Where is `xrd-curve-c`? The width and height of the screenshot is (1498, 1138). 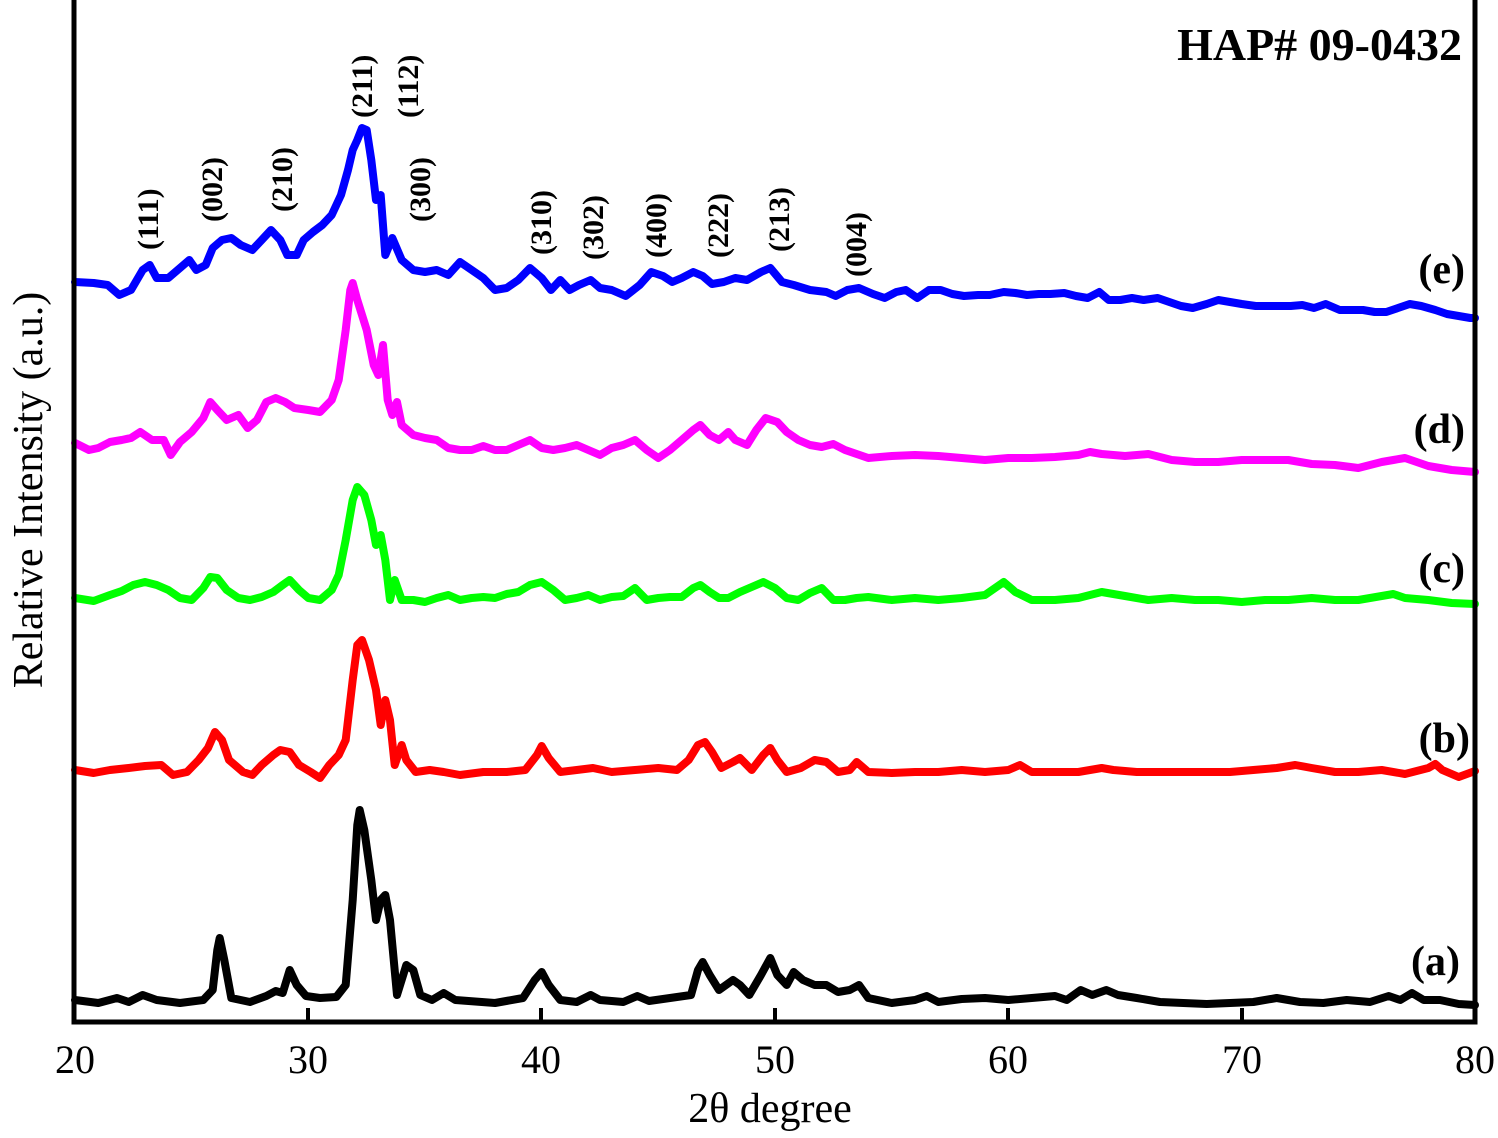 xrd-curve-c is located at coordinates (775, 545).